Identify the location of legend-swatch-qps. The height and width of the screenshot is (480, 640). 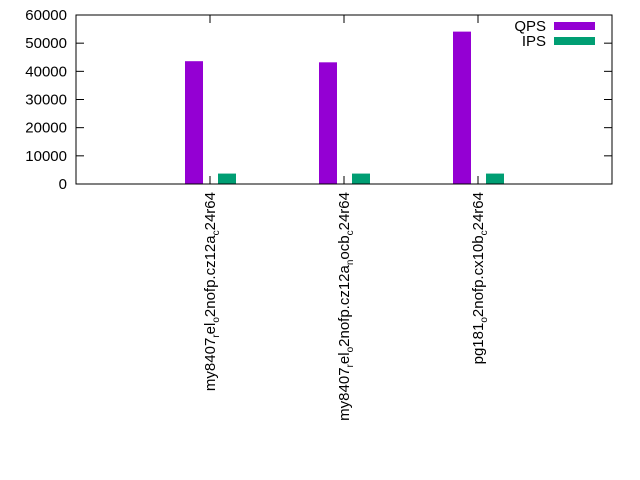
(574, 26).